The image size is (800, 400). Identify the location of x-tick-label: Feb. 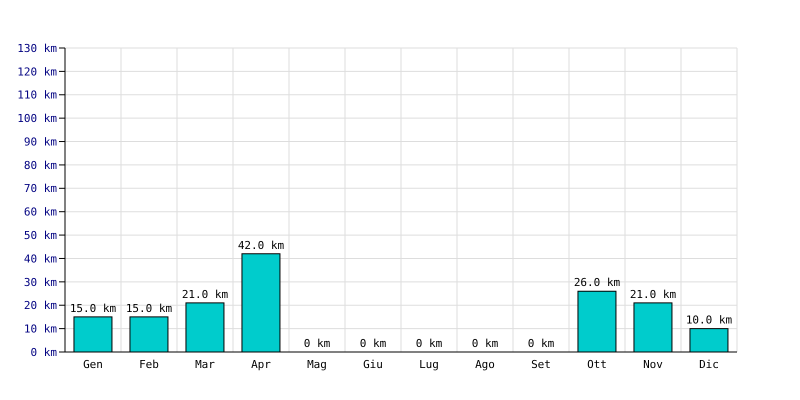
(149, 364).